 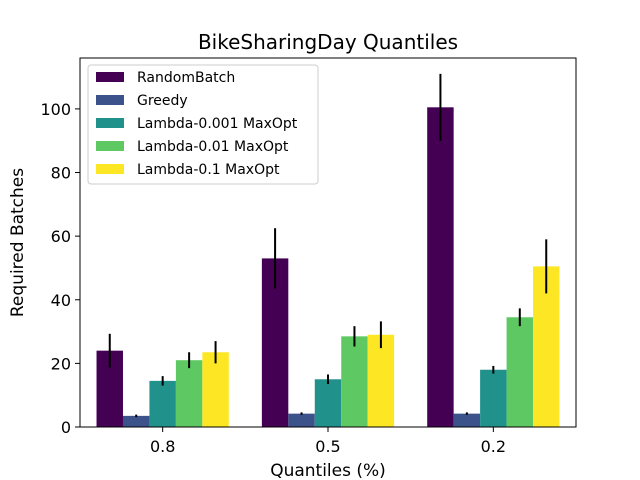 I want to click on x-axis-ticks: 0.8 0.5 0.2, so click(x=328, y=441).